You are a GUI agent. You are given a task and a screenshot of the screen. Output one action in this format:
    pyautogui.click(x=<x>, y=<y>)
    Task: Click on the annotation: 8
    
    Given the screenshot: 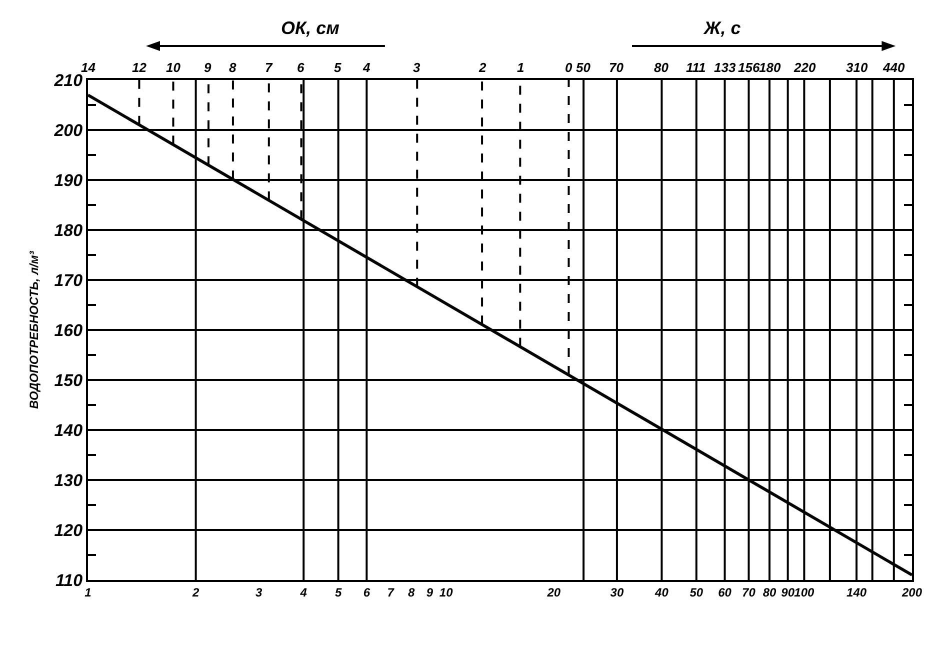 What is the action you would take?
    pyautogui.click(x=233, y=67)
    